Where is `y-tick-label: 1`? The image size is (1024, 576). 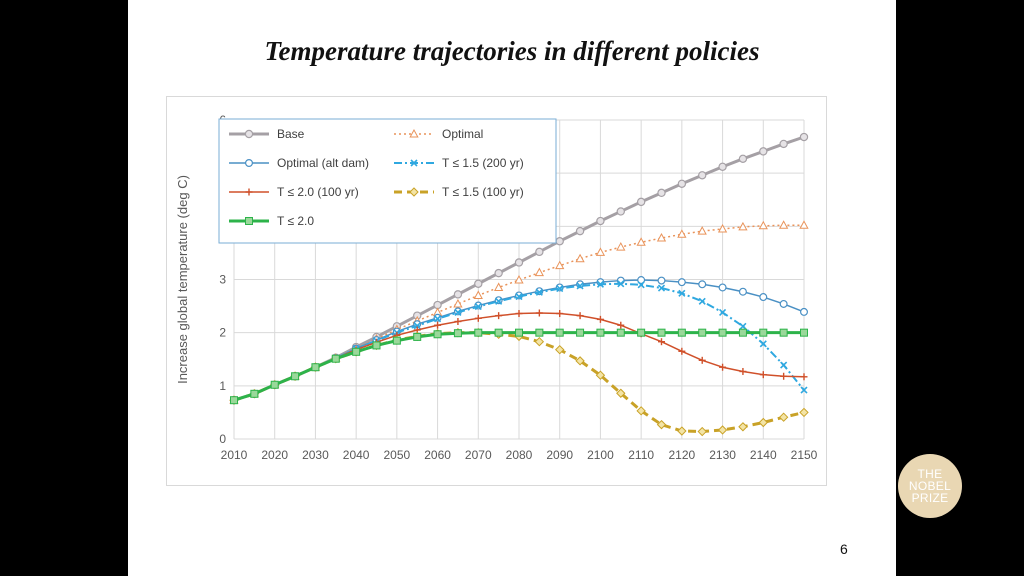 y-tick-label: 1 is located at coordinates (222, 386).